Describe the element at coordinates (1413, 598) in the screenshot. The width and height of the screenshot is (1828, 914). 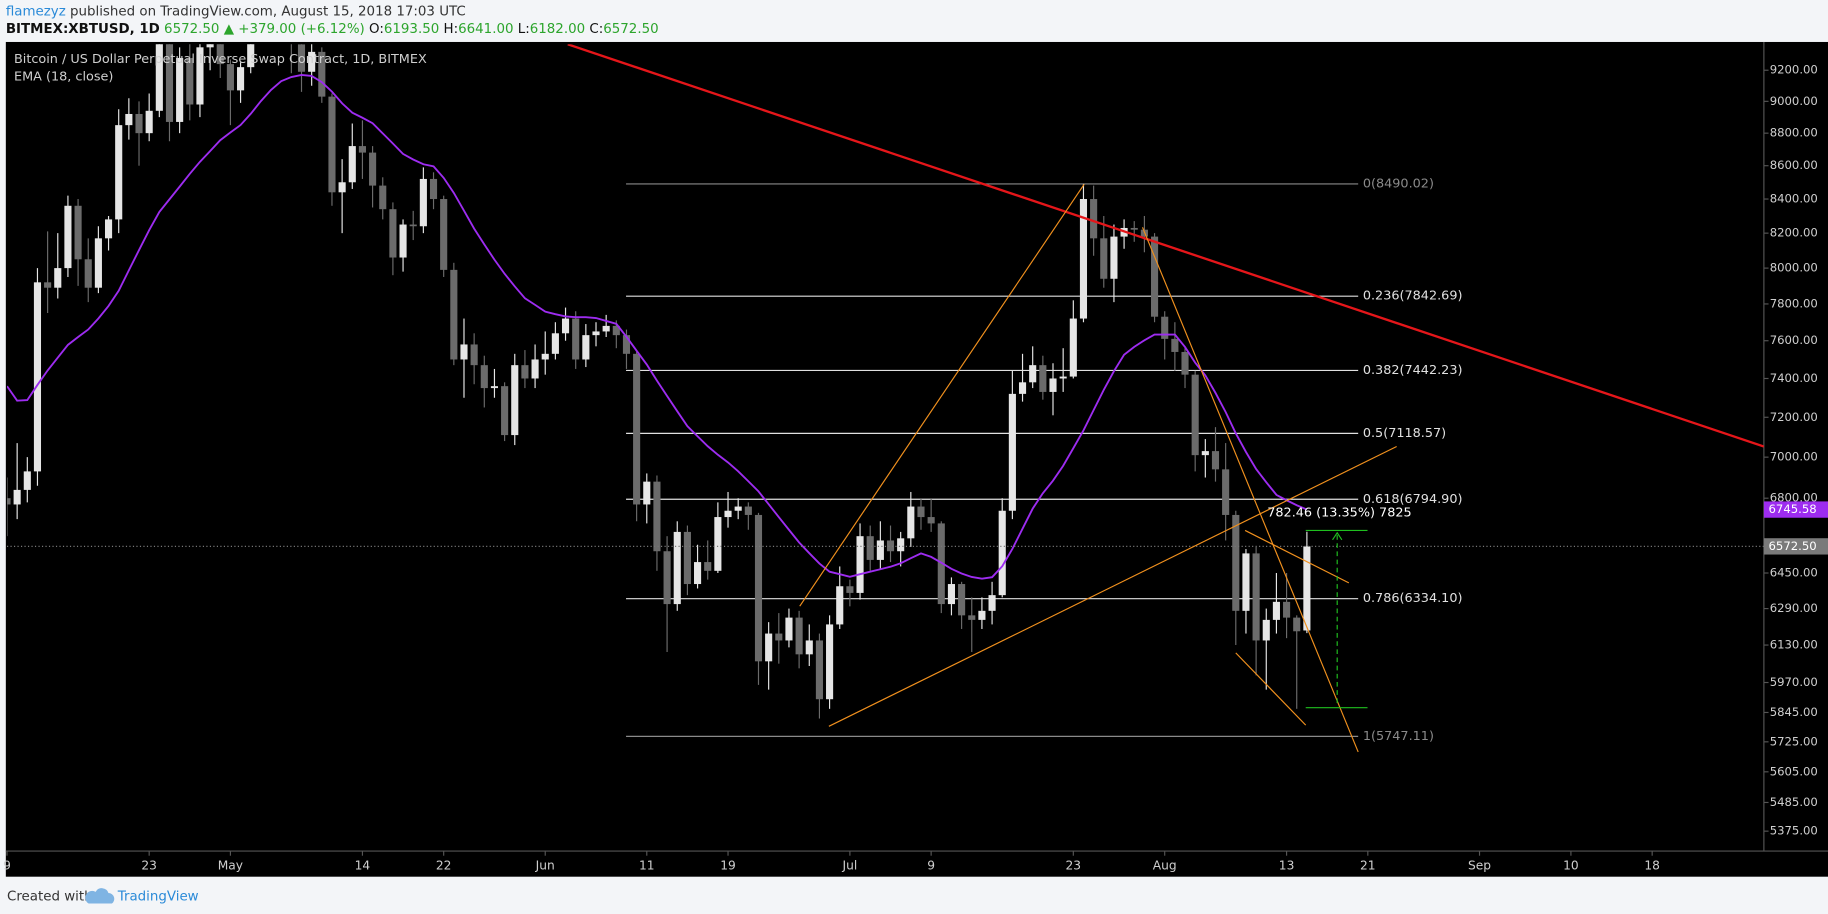
I see `fib-label: 0.786(6334.10)` at that location.